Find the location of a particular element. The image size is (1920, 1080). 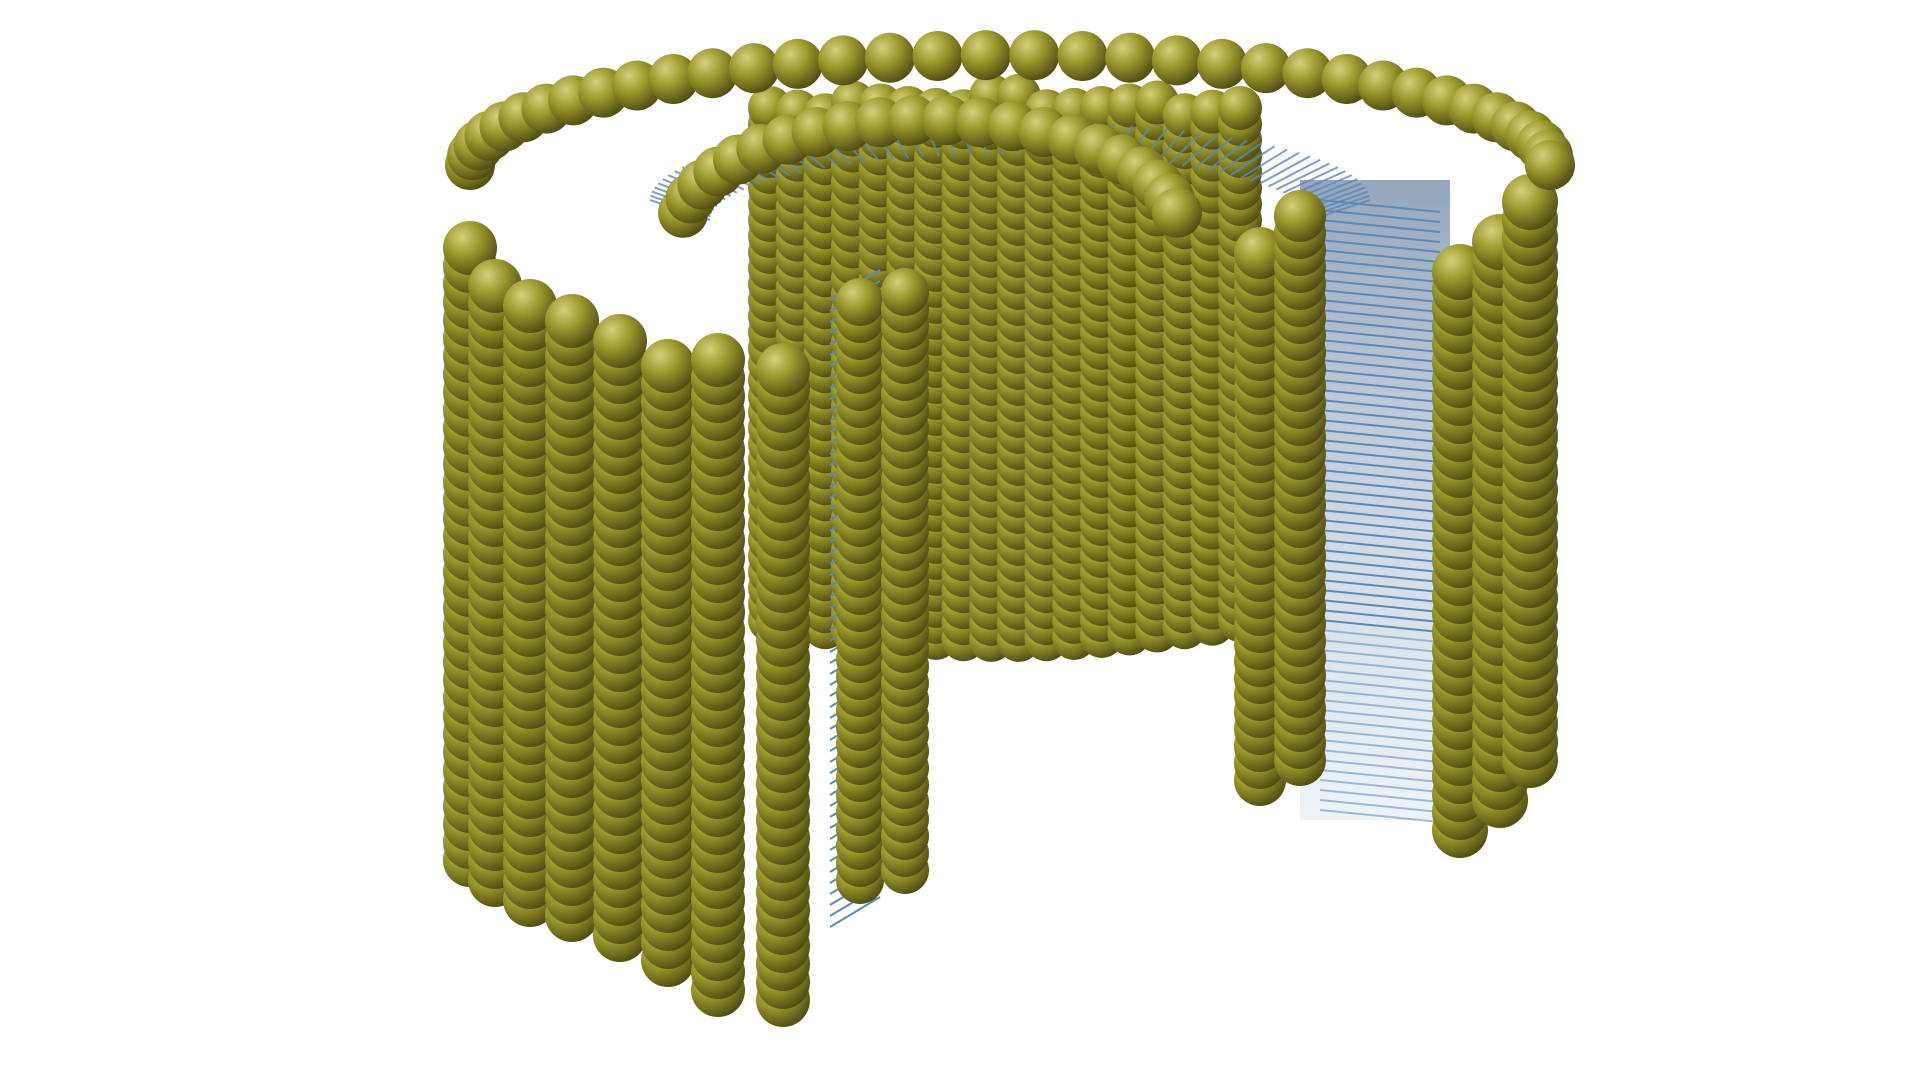

right-wall is located at coordinates (1396, 516).